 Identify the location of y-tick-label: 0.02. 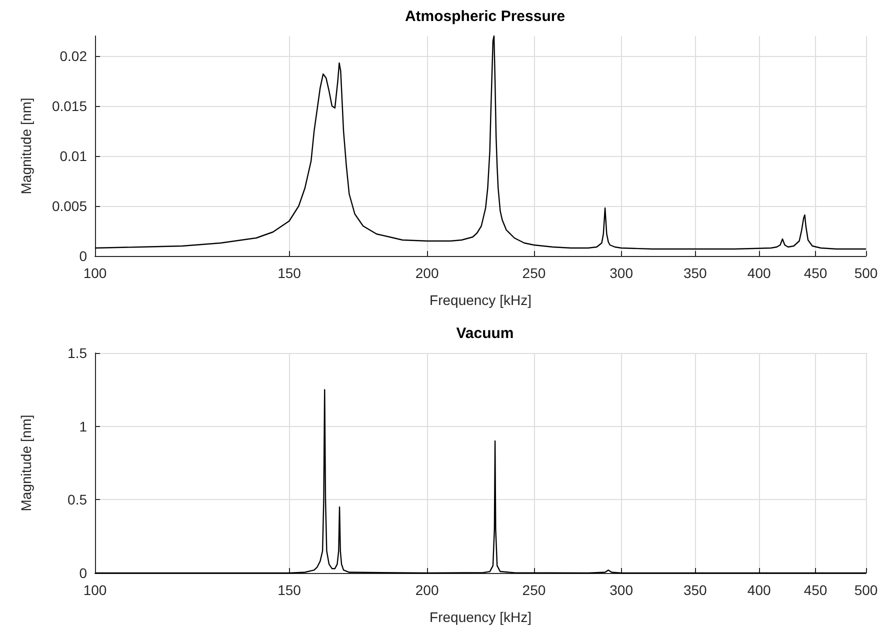
(74, 56).